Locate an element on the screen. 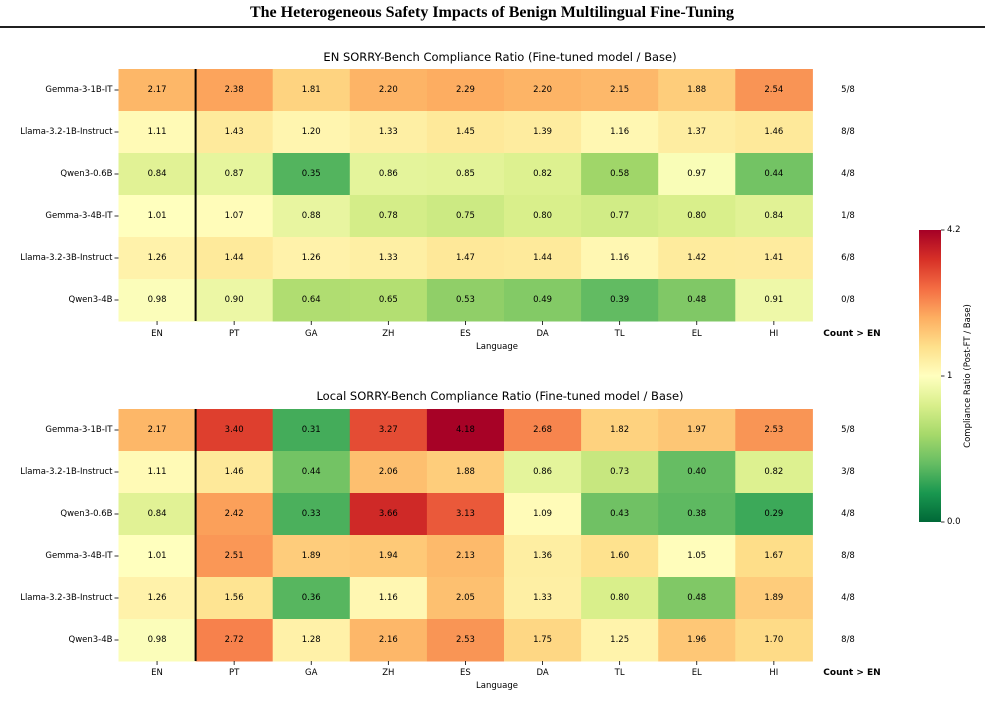 The width and height of the screenshot is (985, 712). cell-value-label: 1.46 is located at coordinates (773, 132).